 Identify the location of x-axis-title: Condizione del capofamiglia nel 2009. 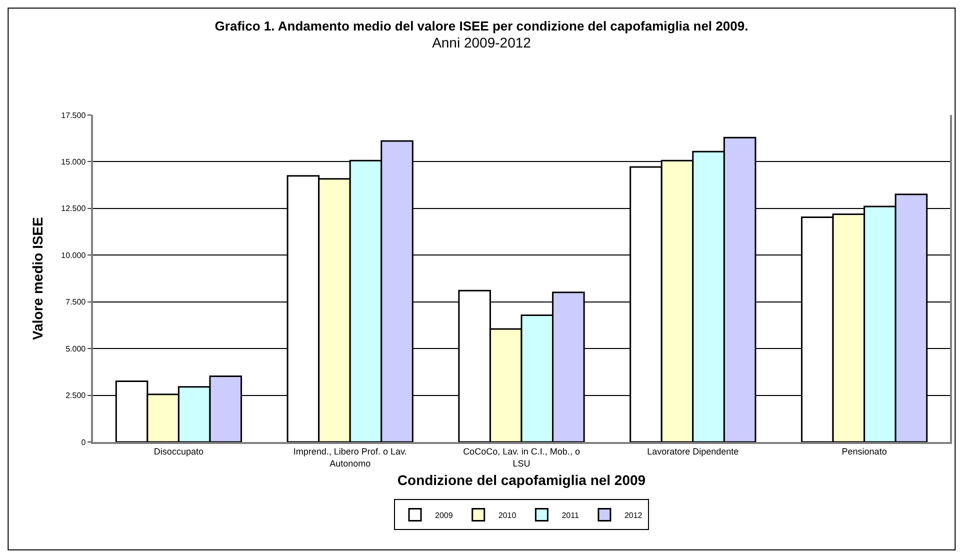
(521, 480).